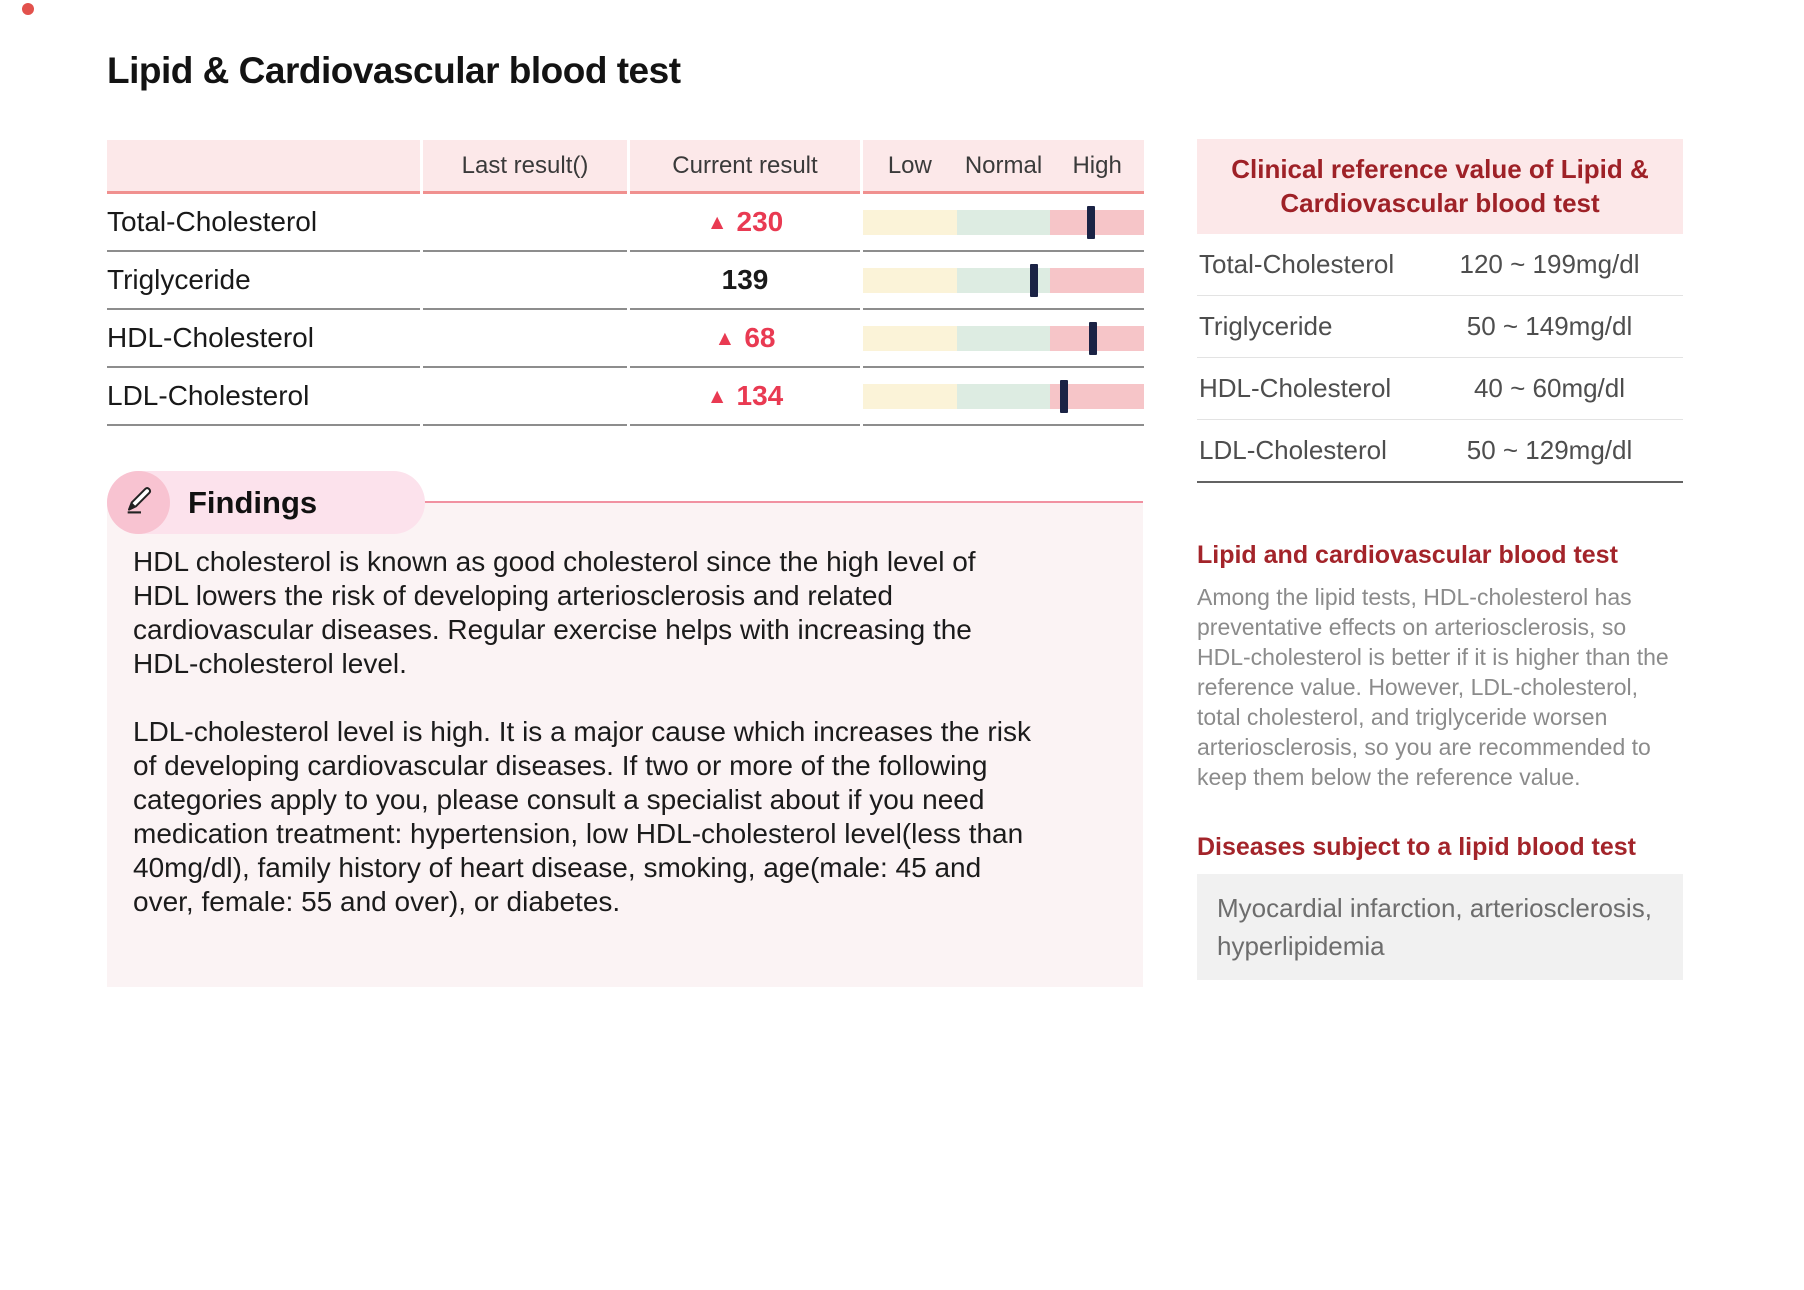 The width and height of the screenshot is (1804, 1290). What do you see at coordinates (760, 337) in the screenshot?
I see `current-result-number: 68` at bounding box center [760, 337].